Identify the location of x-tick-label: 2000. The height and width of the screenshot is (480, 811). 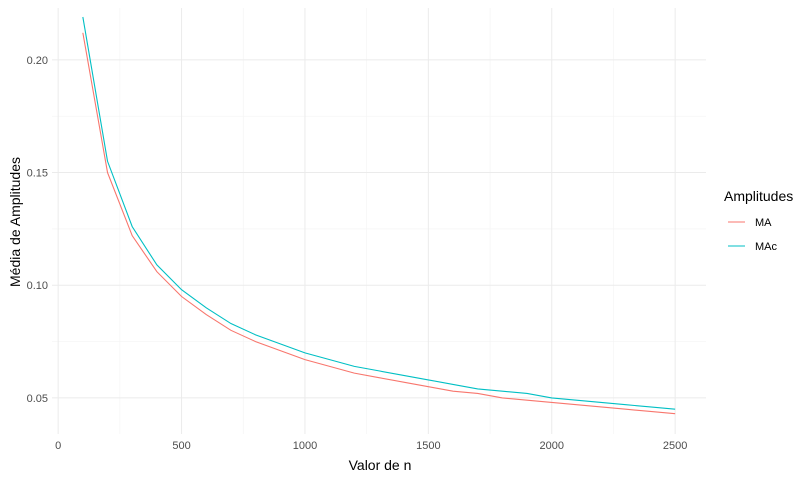
(552, 446).